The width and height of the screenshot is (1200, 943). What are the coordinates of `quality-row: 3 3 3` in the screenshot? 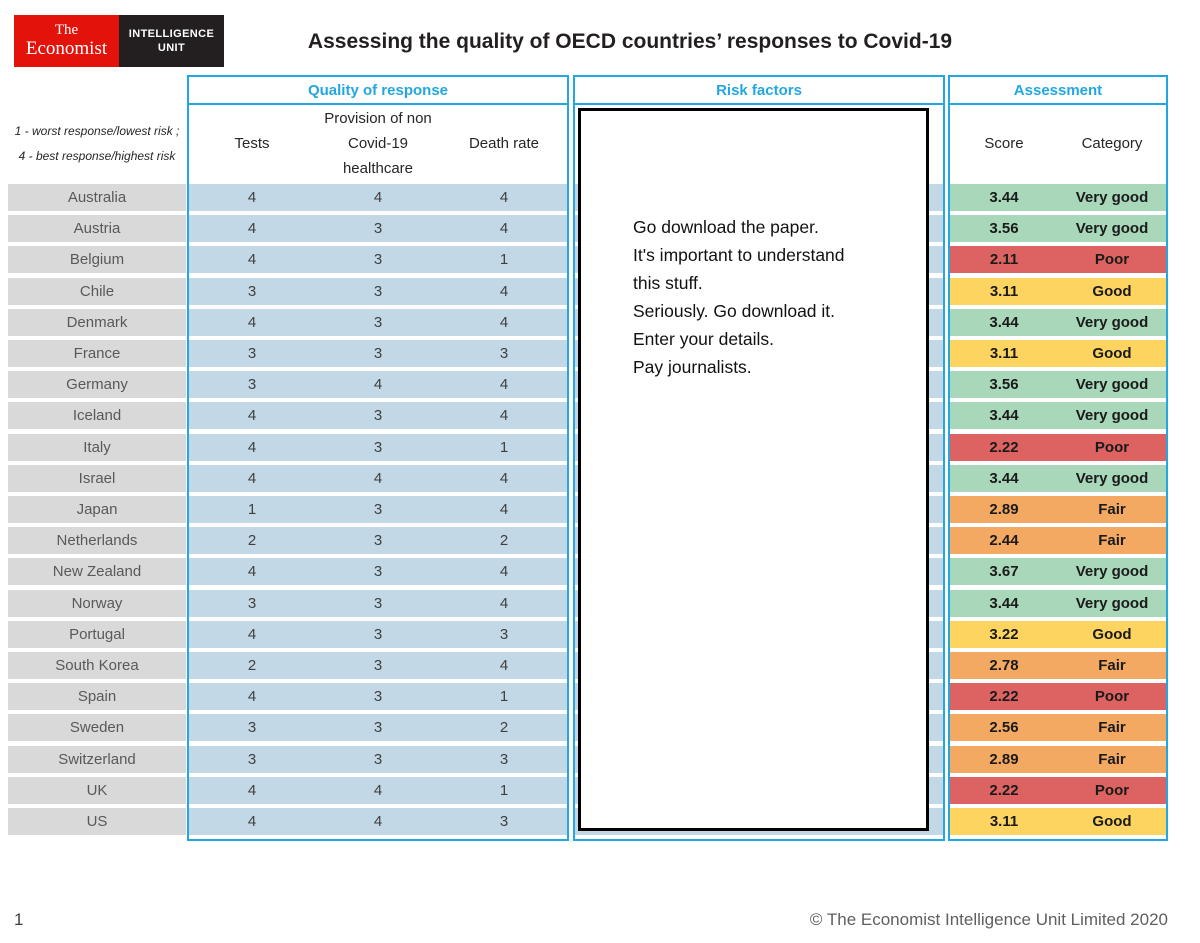 It's located at (378, 759).